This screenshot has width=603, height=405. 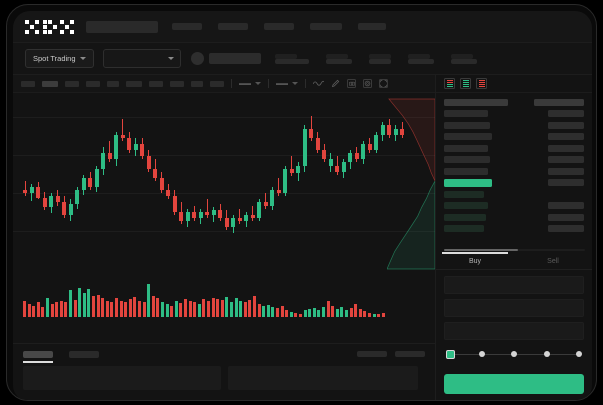 I want to click on indicator-dropdown-1: ▬▬, so click(x=250, y=84).